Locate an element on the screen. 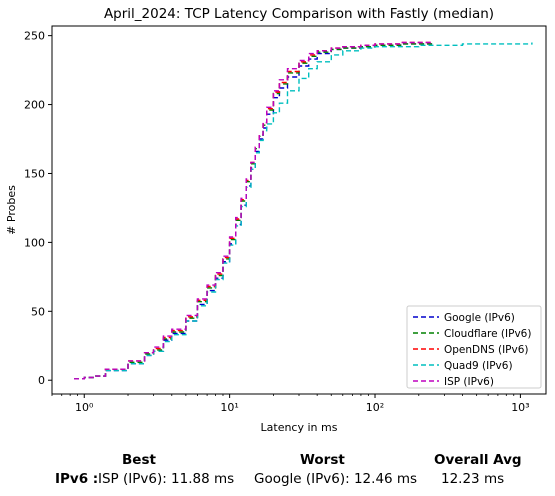 This screenshot has width=555, height=496. summary-header-best: Best is located at coordinates (139, 460).